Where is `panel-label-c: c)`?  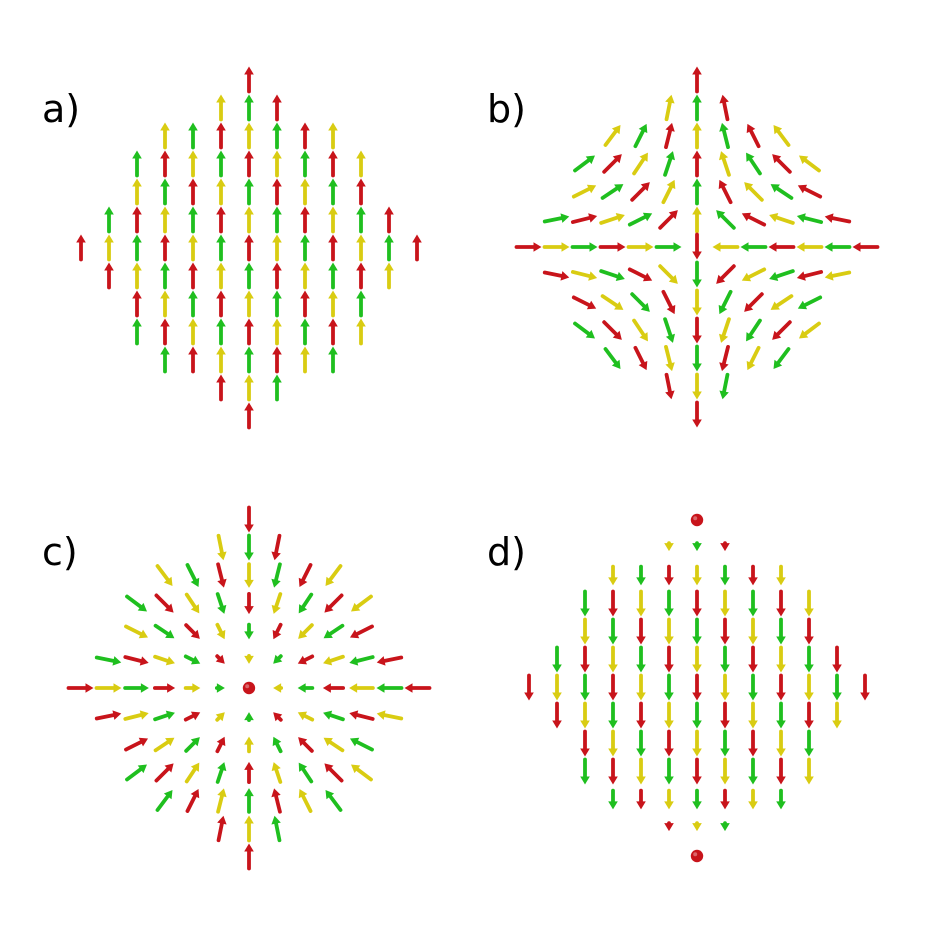 panel-label-c: c) is located at coordinates (60, 552).